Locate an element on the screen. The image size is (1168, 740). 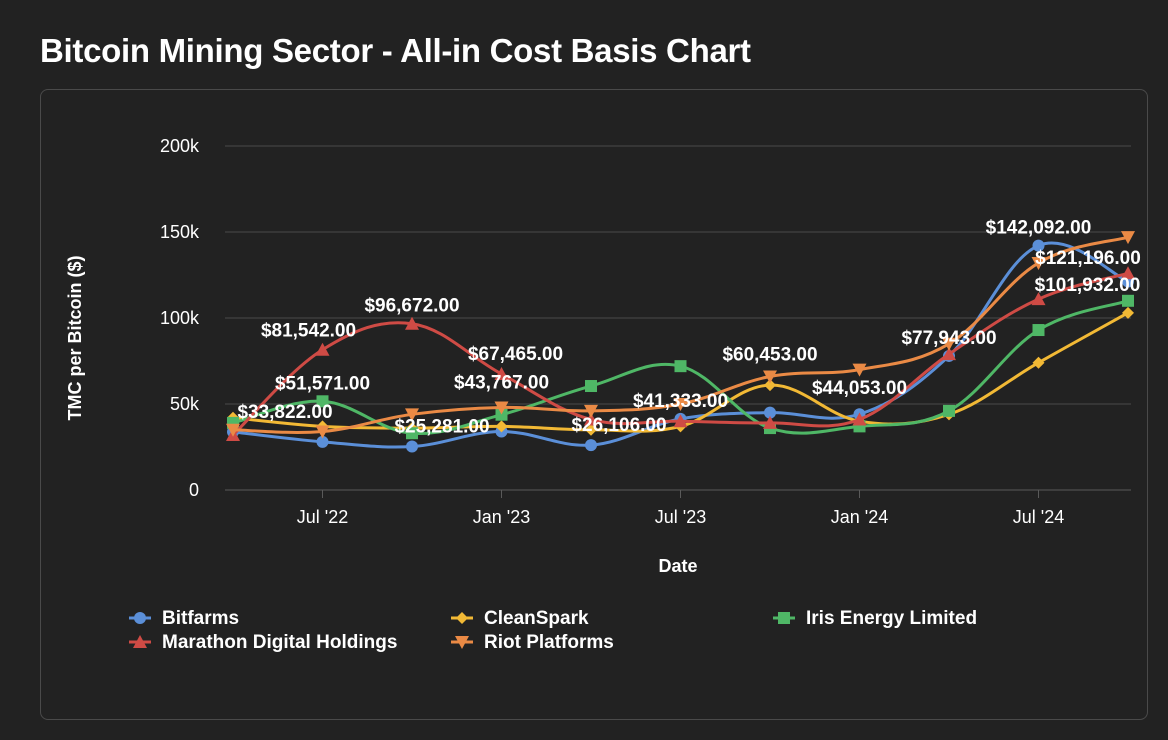
legend-item-marathon-digital-holdings: Marathon Digital Holdings is located at coordinates (263, 642).